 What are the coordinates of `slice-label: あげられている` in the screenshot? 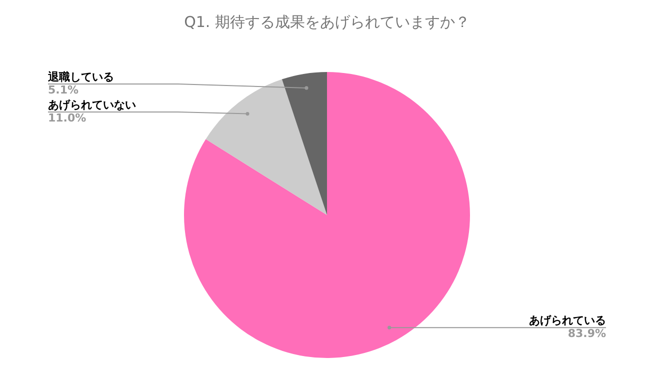 It's located at (567, 320).